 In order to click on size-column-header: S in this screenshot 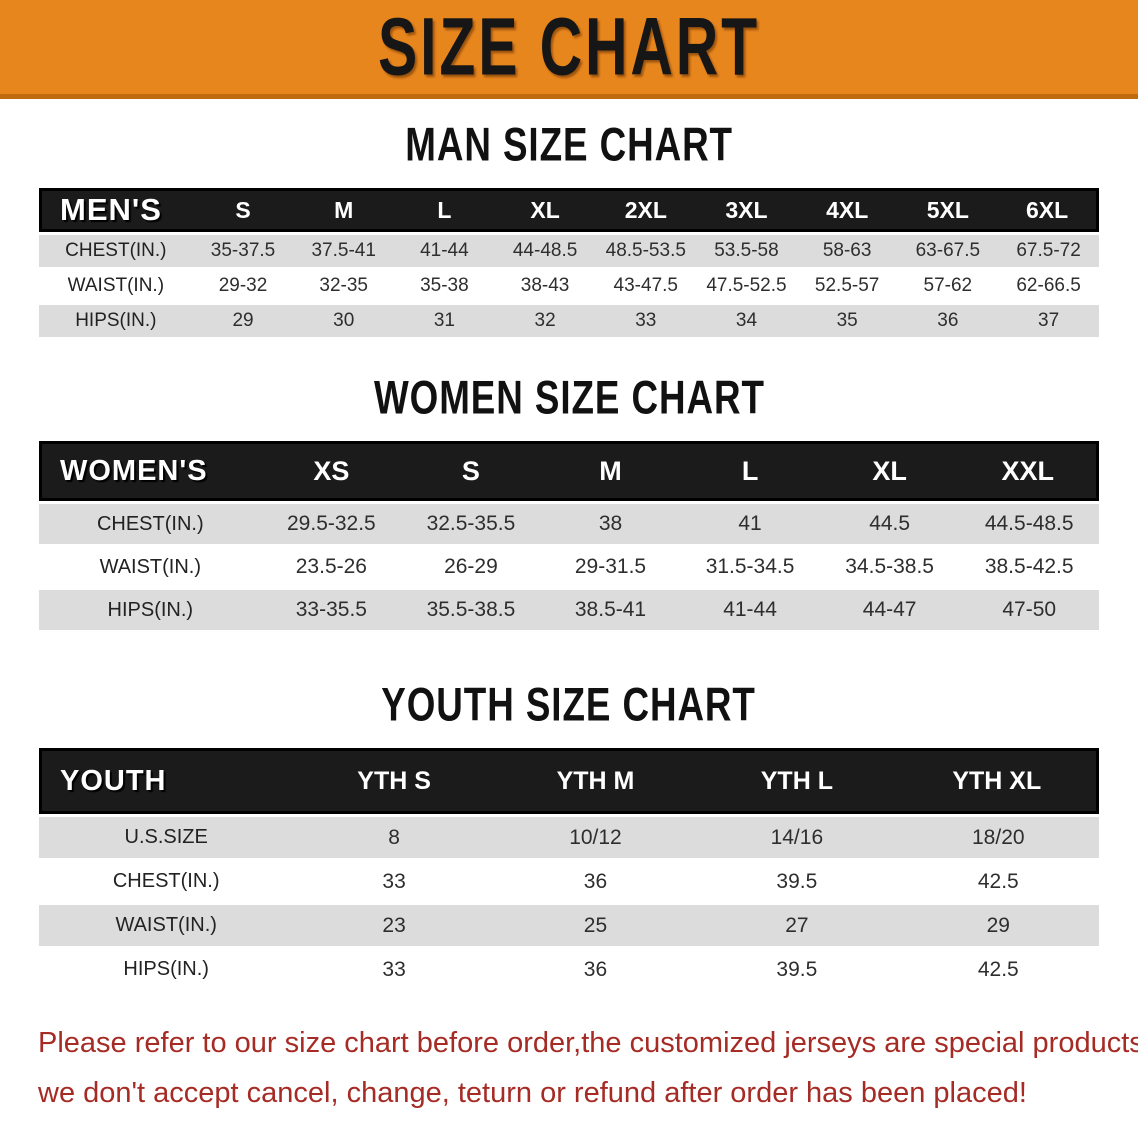, I will do `click(243, 210)`.